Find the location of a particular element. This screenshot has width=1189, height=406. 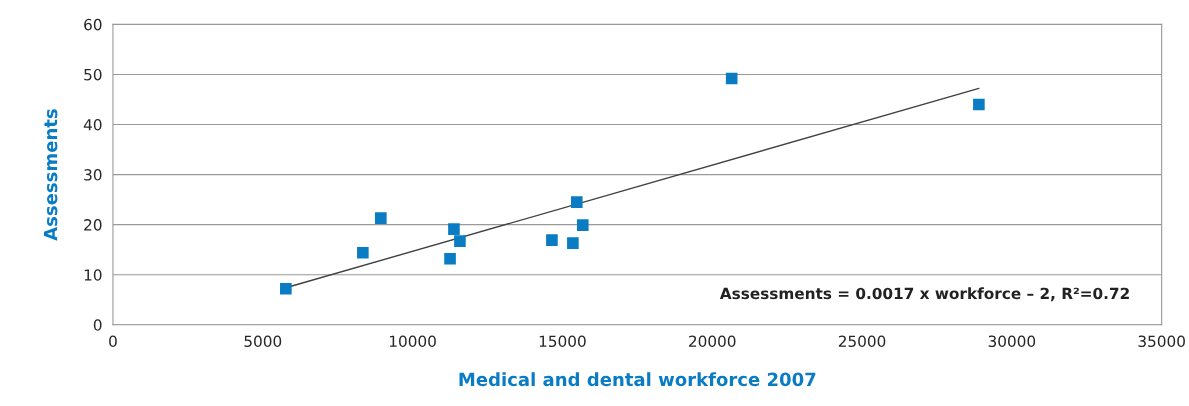

x-tick-label: 15000 is located at coordinates (562, 341).